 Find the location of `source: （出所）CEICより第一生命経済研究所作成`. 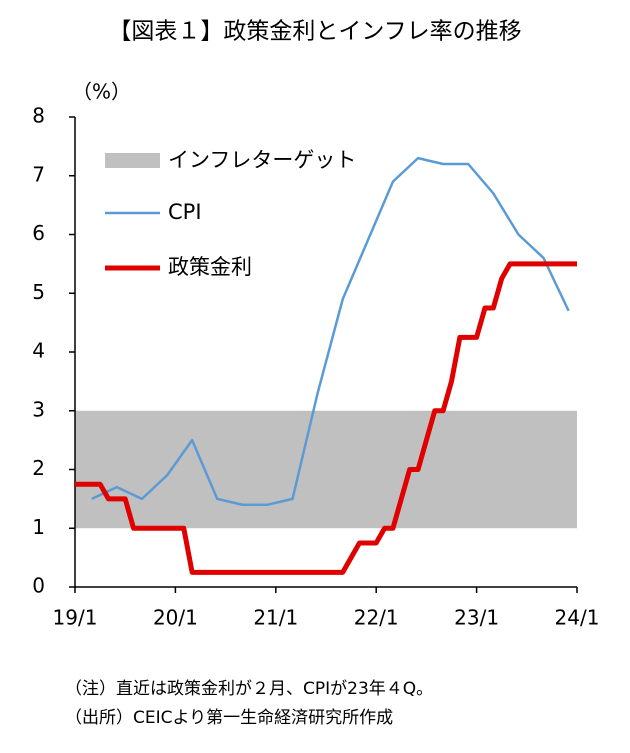

source: （出所）CEICより第一生命経済研究所作成 is located at coordinates (229, 718).